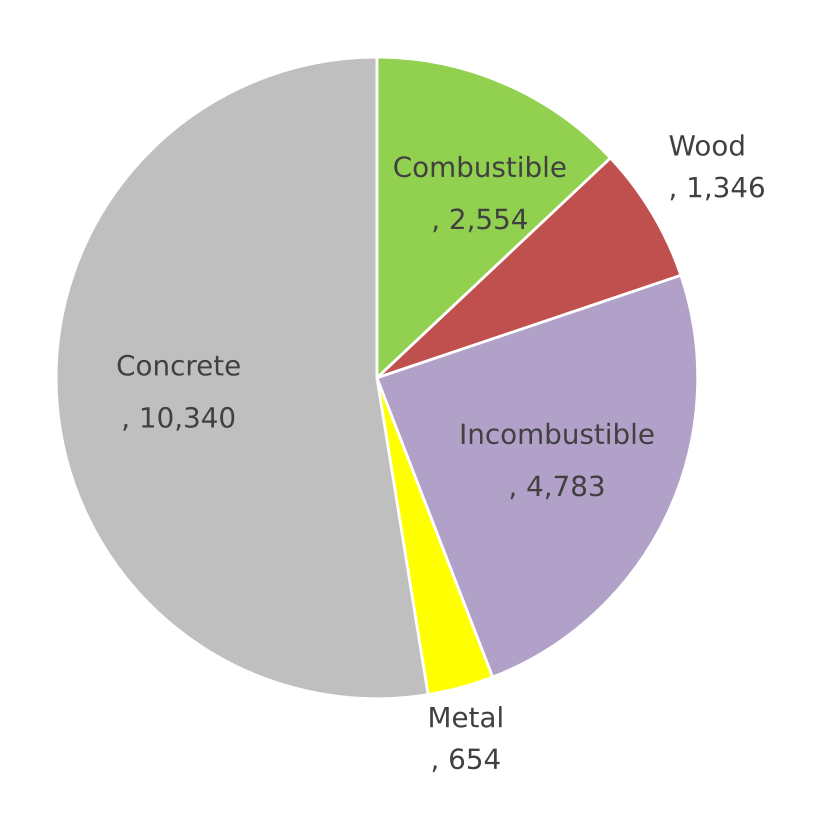 The width and height of the screenshot is (818, 836). Describe the element at coordinates (466, 760) in the screenshot. I see `data-label: , 654` at that location.